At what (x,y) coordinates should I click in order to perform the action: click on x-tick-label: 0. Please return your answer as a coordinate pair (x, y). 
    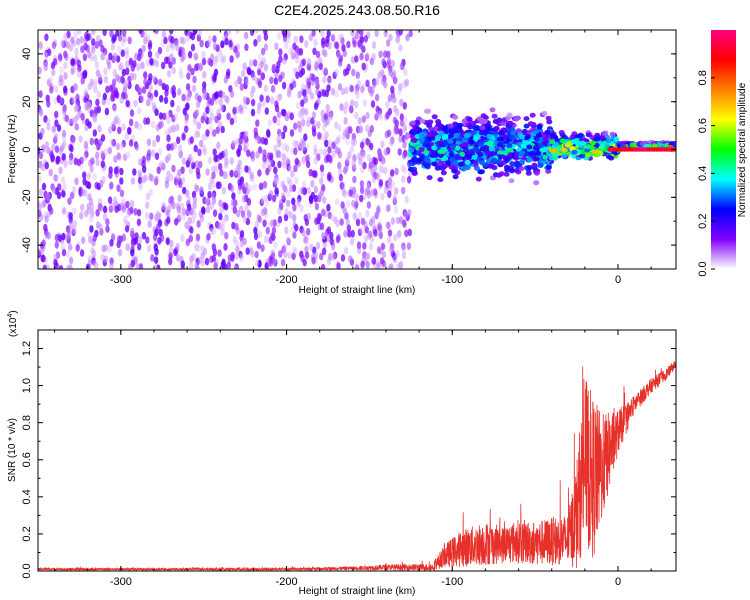
    Looking at the image, I should click on (618, 280).